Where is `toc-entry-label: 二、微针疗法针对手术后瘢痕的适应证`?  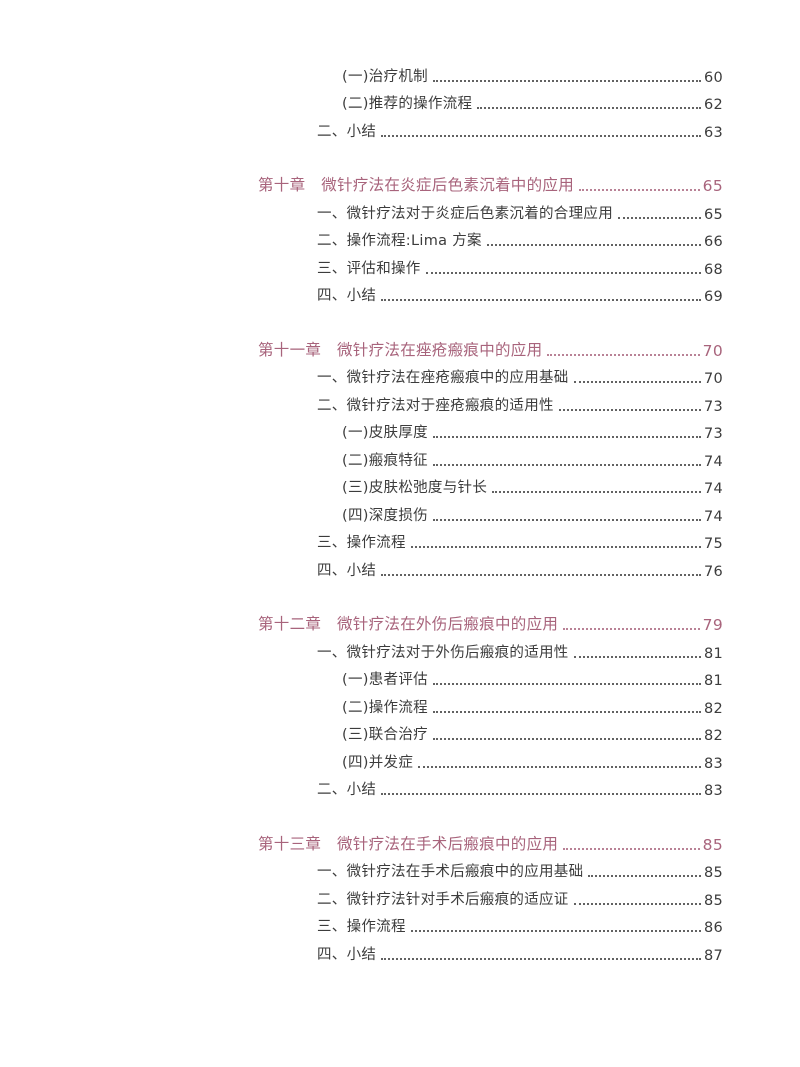 toc-entry-label: 二、微针疗法针对手术后瘢痕的适应证 is located at coordinates (443, 899).